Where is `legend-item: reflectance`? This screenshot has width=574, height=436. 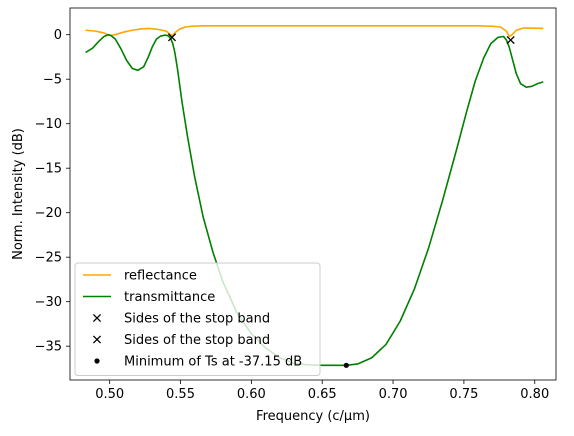 legend-item: reflectance is located at coordinates (140, 276).